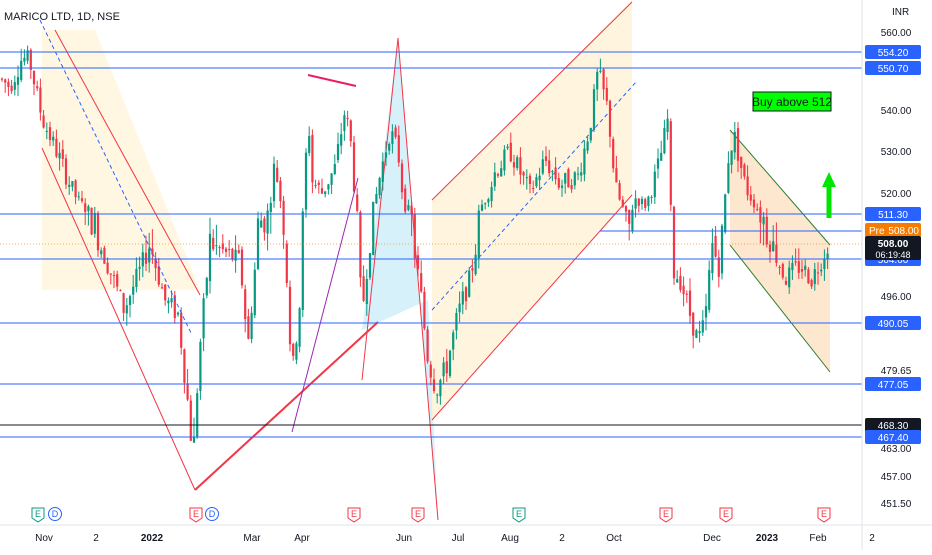  I want to click on price-tick-label: 479.65, so click(896, 371).